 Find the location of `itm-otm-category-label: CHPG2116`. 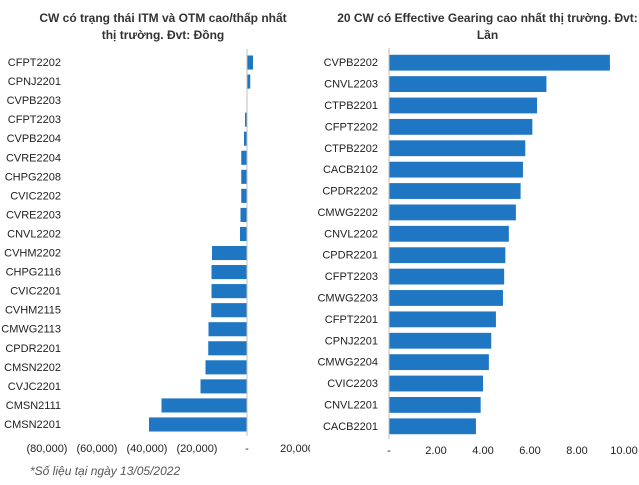

itm-otm-category-label: CHPG2116 is located at coordinates (33, 273).